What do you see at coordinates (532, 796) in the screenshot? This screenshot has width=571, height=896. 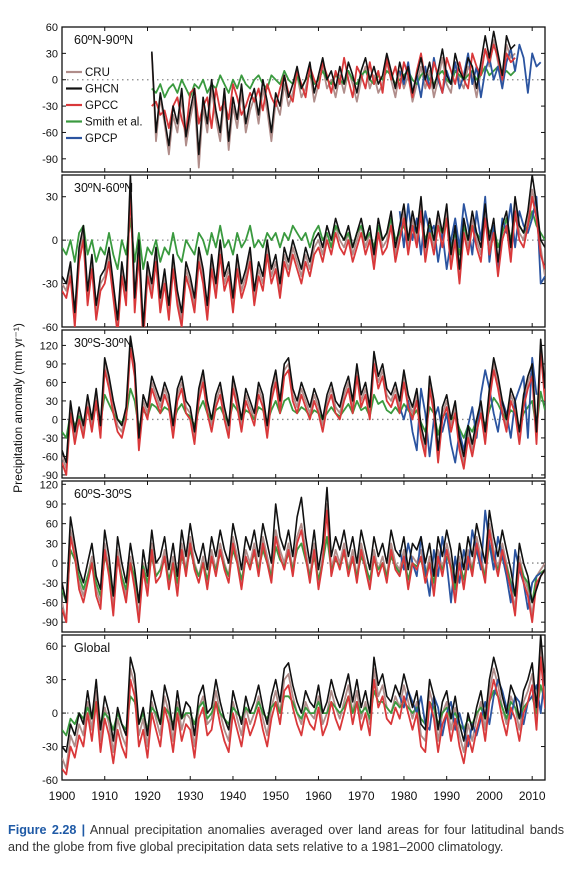 I see `x-tick-label: 2010` at bounding box center [532, 796].